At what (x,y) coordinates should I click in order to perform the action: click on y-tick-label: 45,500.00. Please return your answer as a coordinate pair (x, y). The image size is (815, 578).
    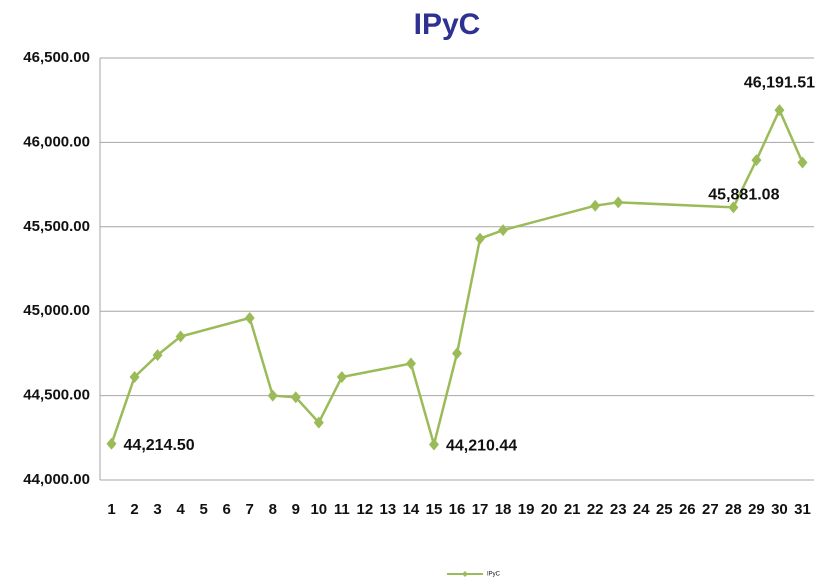
    Looking at the image, I should click on (56, 226).